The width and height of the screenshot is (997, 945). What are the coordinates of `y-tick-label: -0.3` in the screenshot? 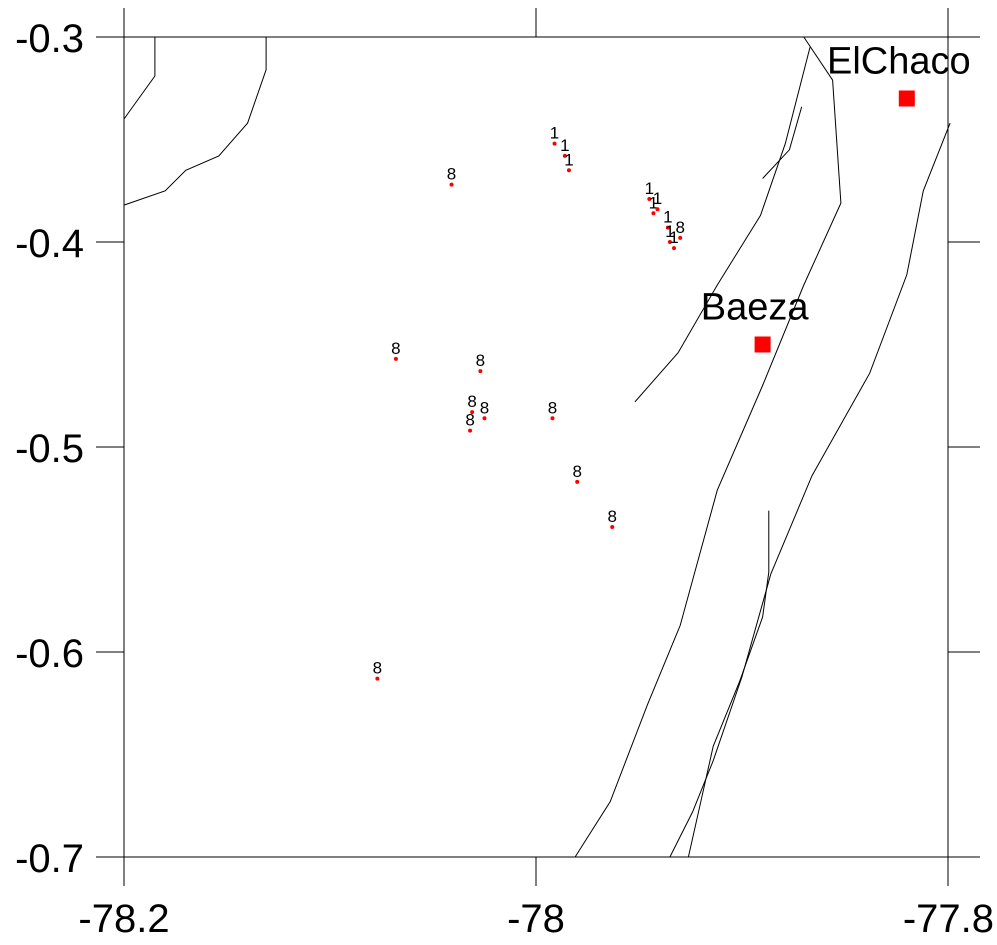 It's located at (49, 39).